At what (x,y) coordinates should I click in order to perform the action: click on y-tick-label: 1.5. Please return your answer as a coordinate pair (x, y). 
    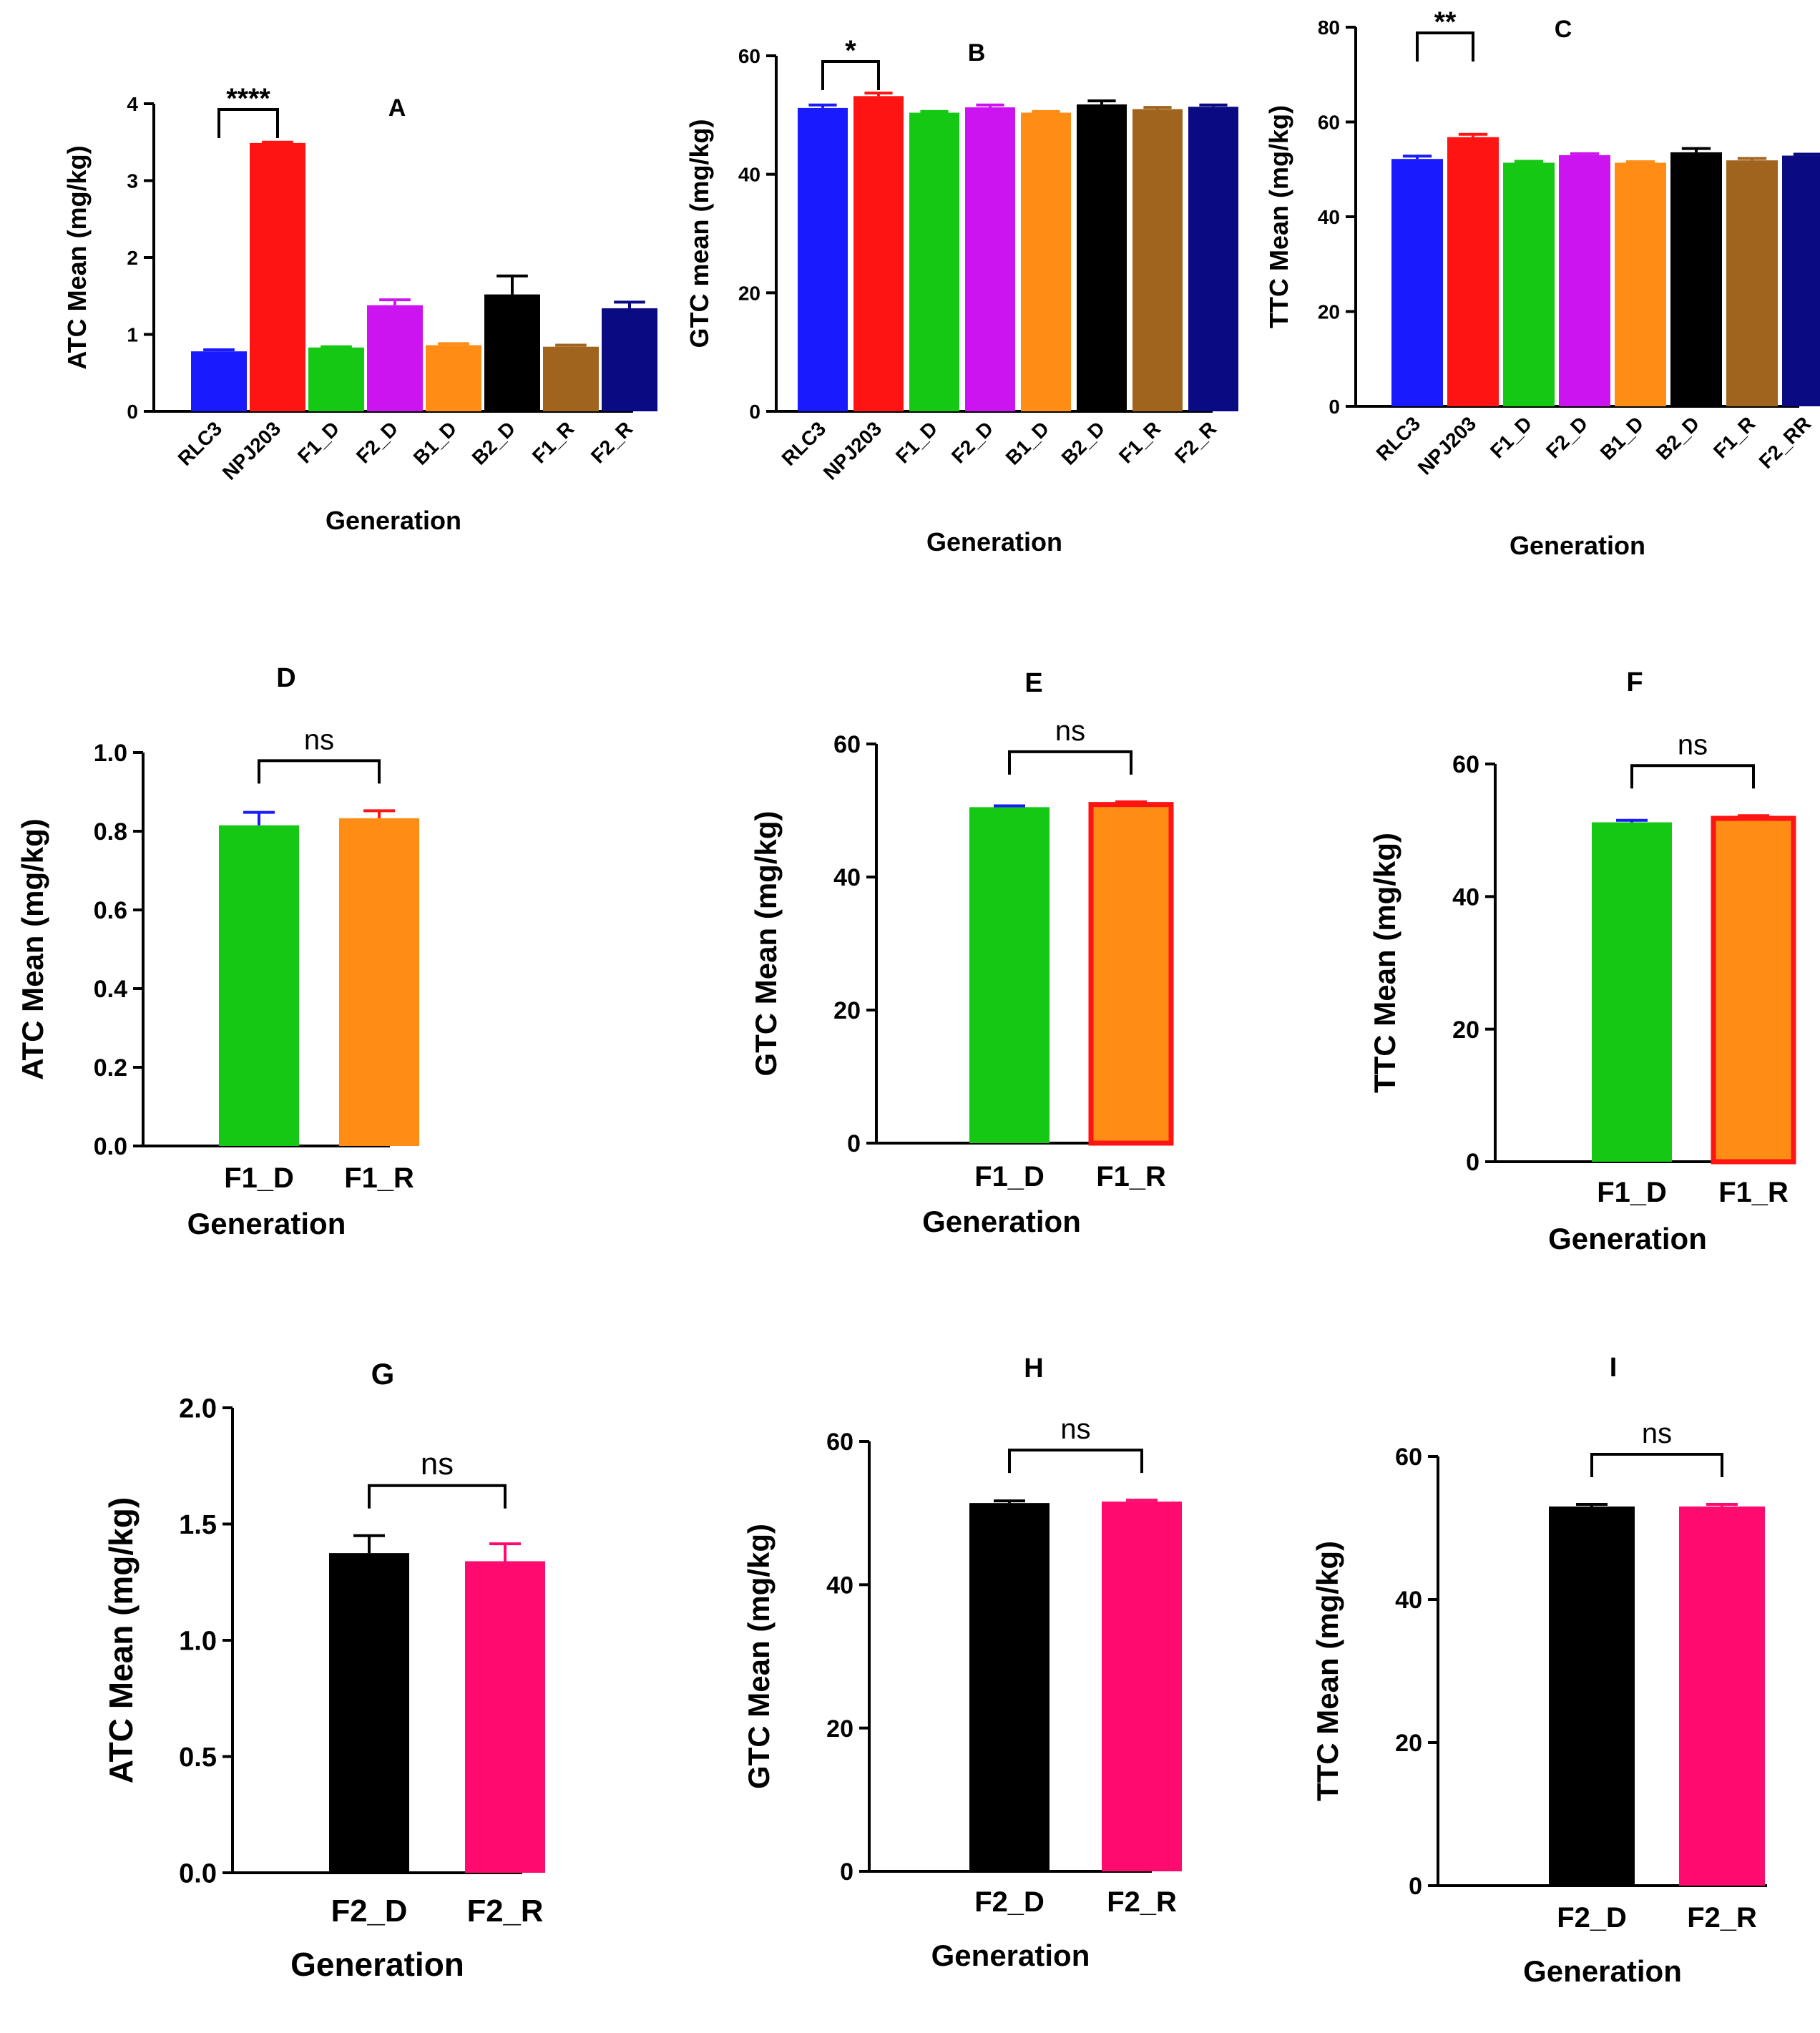
    Looking at the image, I should click on (198, 1525).